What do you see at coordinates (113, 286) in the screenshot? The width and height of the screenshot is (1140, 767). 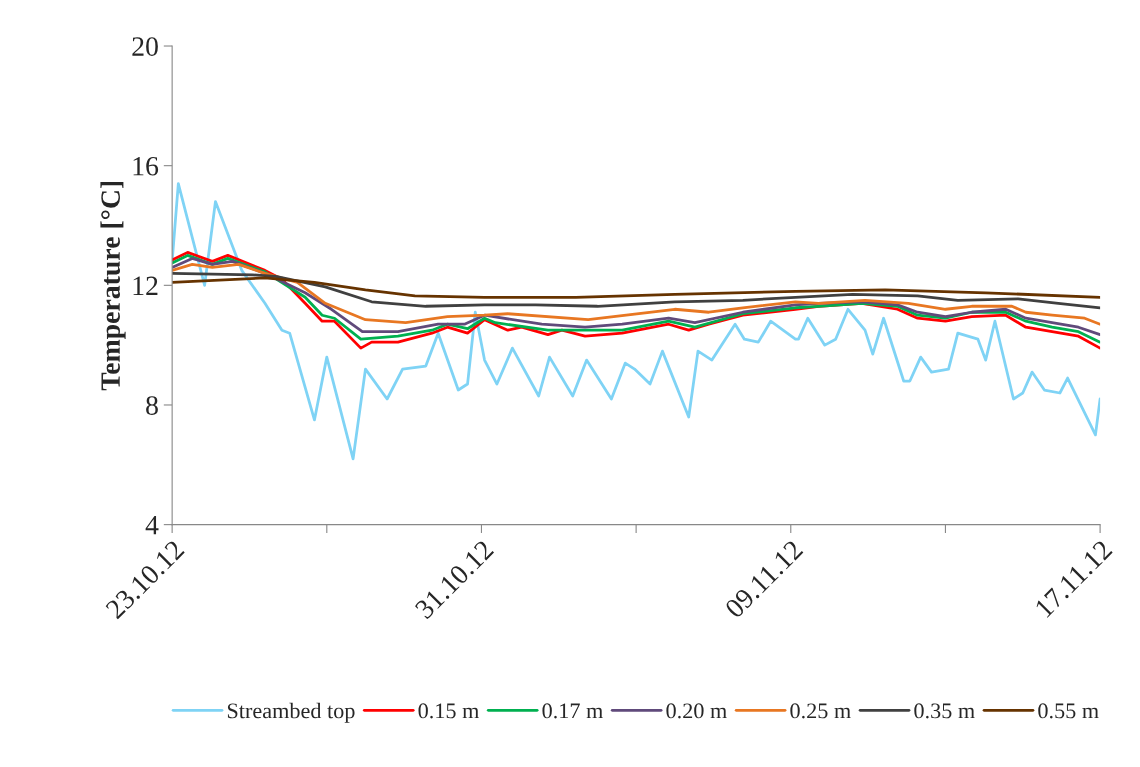 I see `y-axis-title: Temperature [°C]` at bounding box center [113, 286].